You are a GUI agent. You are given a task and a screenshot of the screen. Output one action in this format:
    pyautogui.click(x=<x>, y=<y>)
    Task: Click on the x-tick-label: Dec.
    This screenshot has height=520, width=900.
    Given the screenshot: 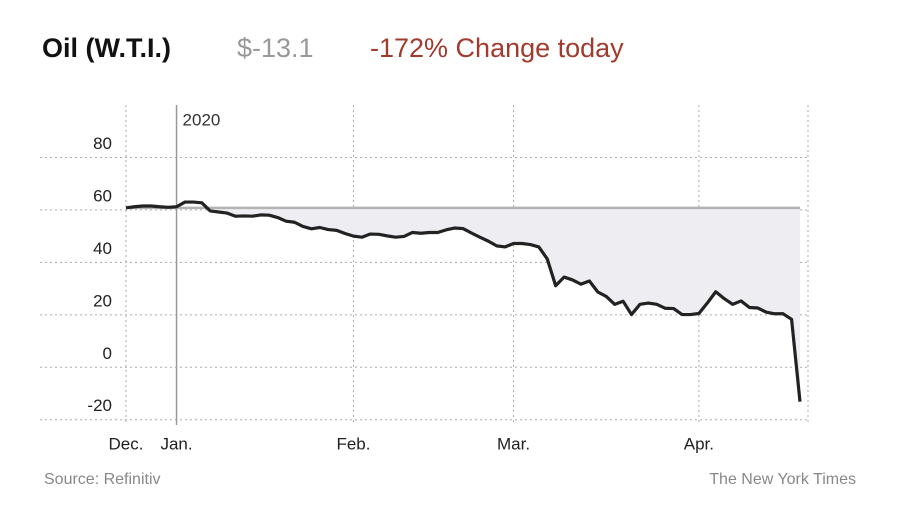 What is the action you would take?
    pyautogui.click(x=126, y=443)
    